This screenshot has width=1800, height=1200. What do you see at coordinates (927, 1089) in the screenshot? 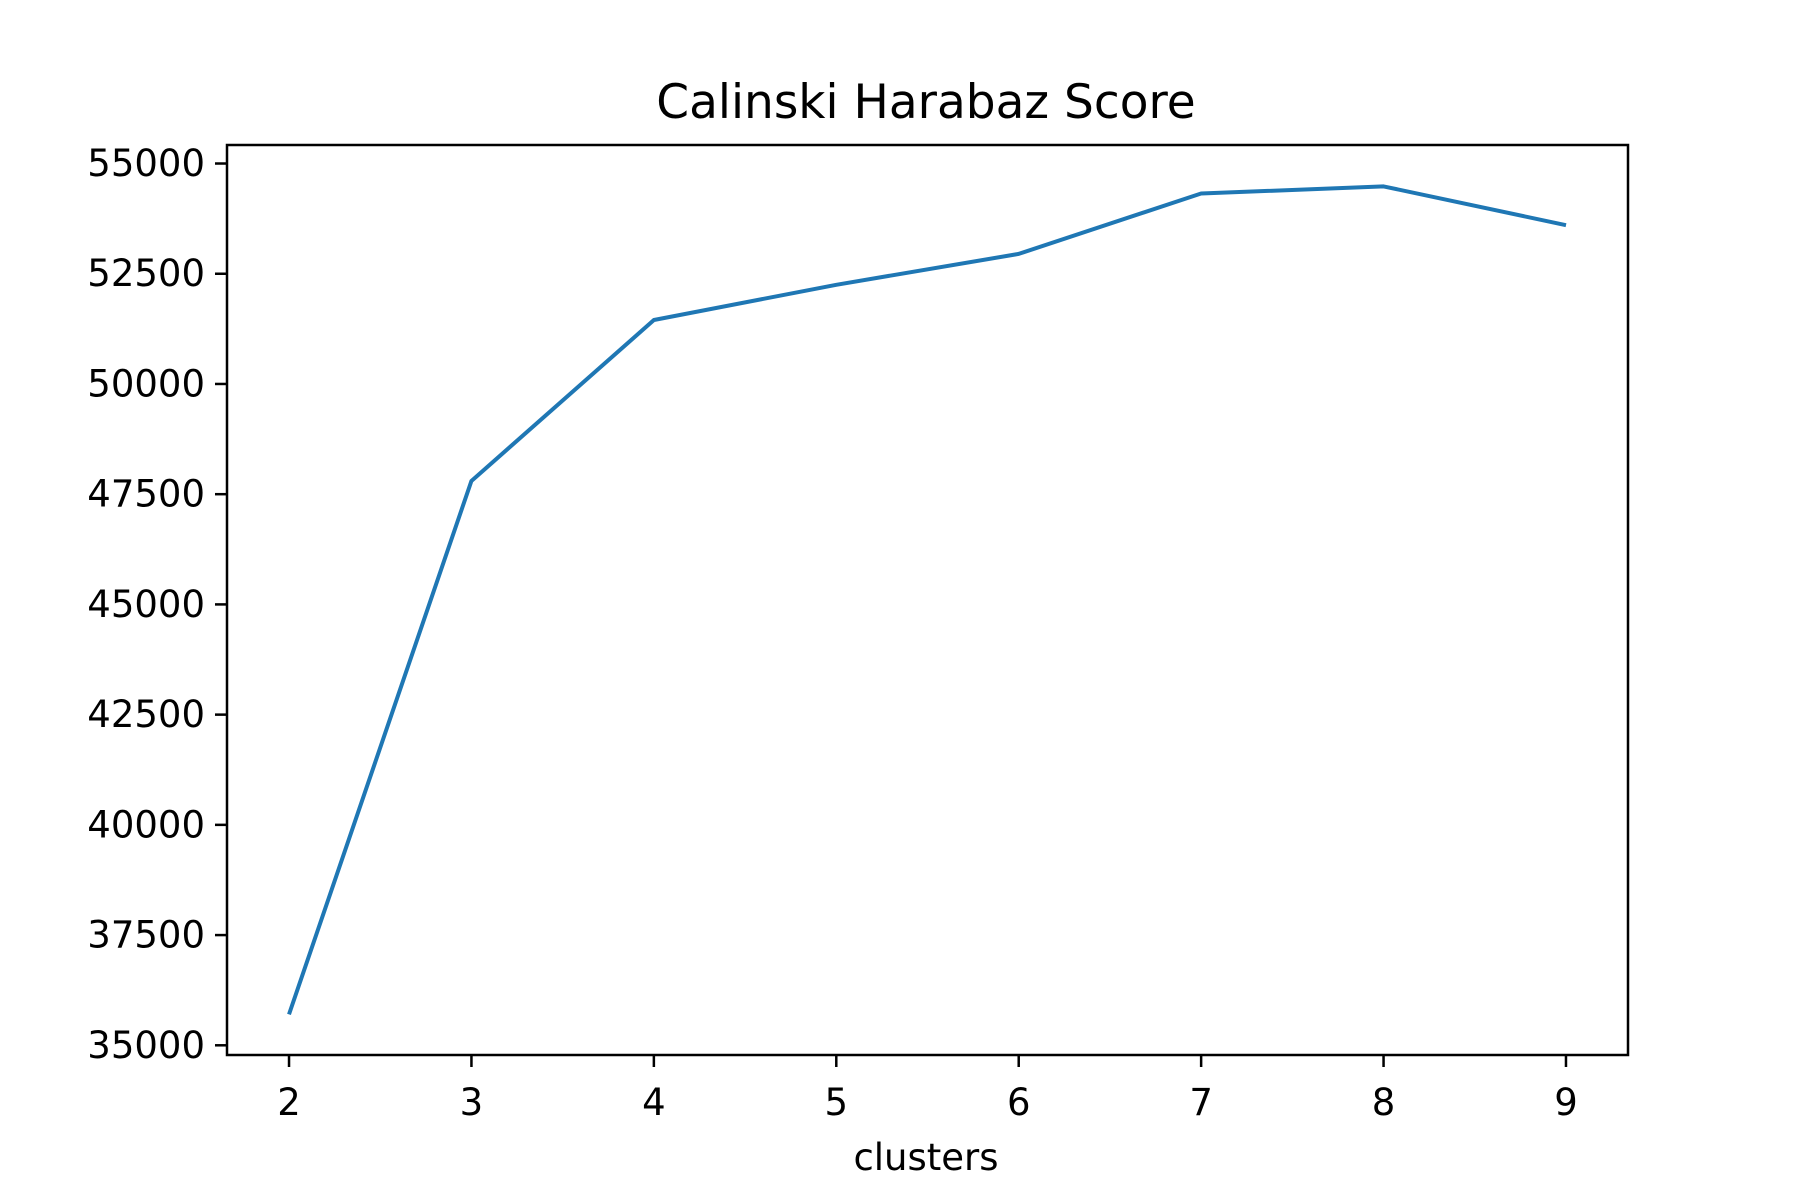
I see `x-axis: 2 3 4 5 6 7 8 9` at bounding box center [927, 1089].